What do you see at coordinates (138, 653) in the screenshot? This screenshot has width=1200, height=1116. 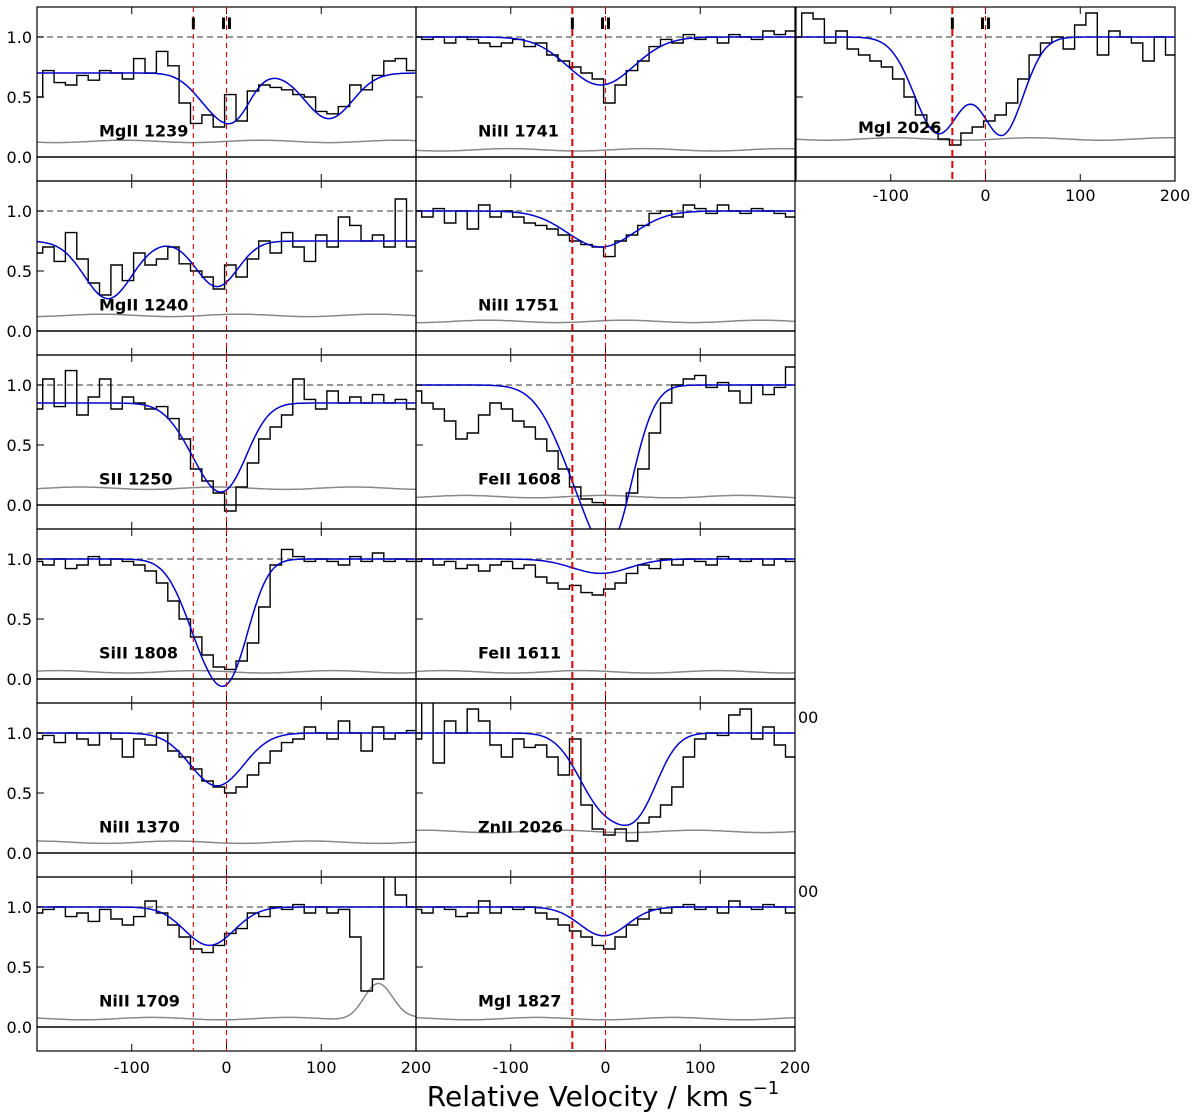 I see `panel-species-label: SiII 1808` at bounding box center [138, 653].